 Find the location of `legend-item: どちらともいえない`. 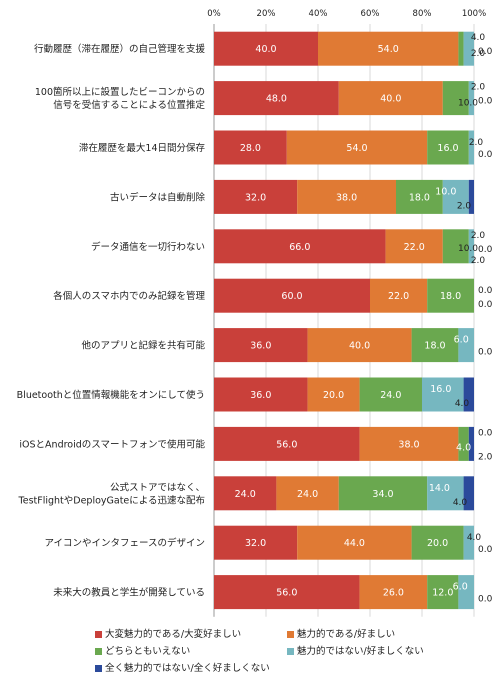

legend-item: どちらともいえない is located at coordinates (142, 651).